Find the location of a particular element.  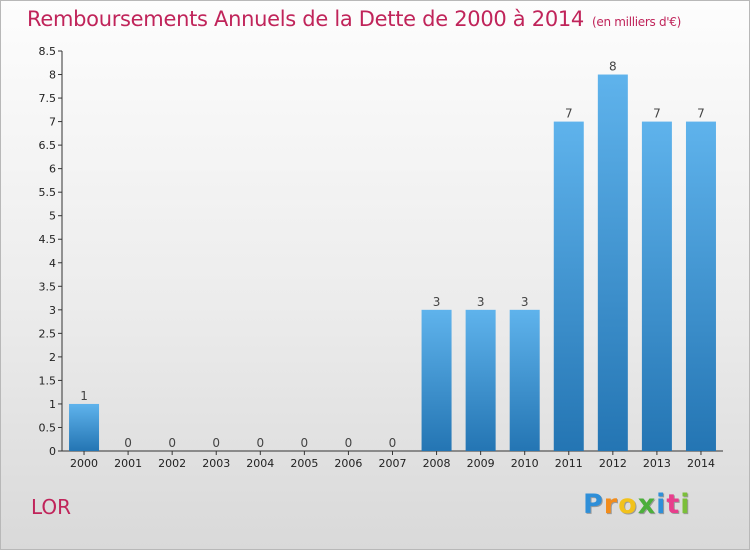

x-tick-label: 2001 is located at coordinates (128, 463).